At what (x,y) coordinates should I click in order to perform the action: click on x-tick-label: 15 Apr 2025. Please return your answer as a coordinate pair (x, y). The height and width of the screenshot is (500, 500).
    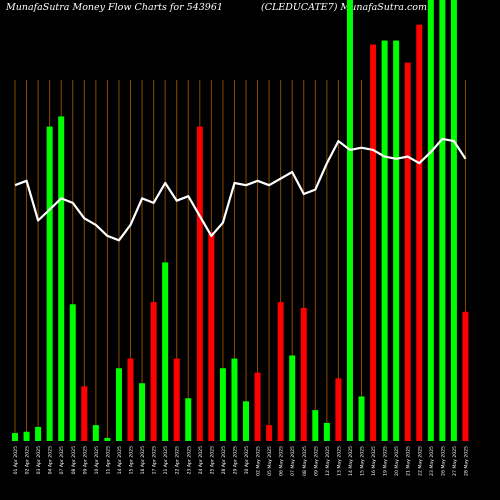
    Looking at the image, I should click on (132, 460).